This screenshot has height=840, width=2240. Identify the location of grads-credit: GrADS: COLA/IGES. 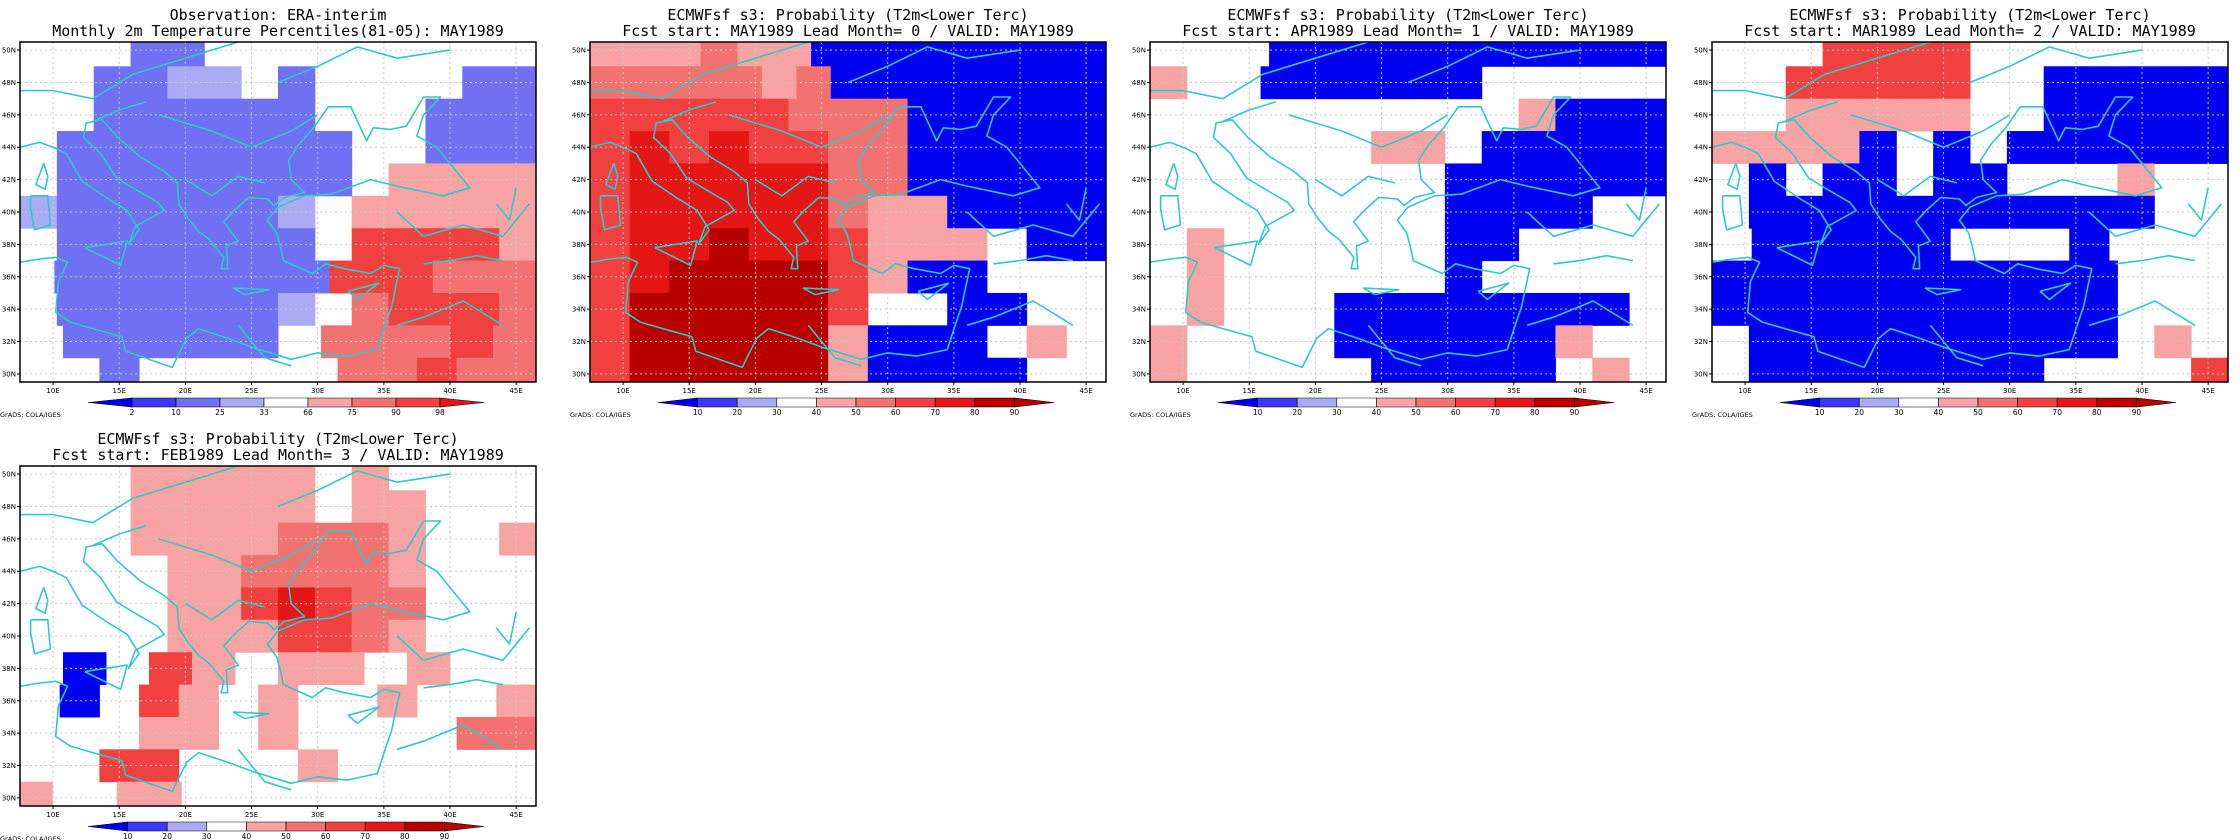
(30, 415).